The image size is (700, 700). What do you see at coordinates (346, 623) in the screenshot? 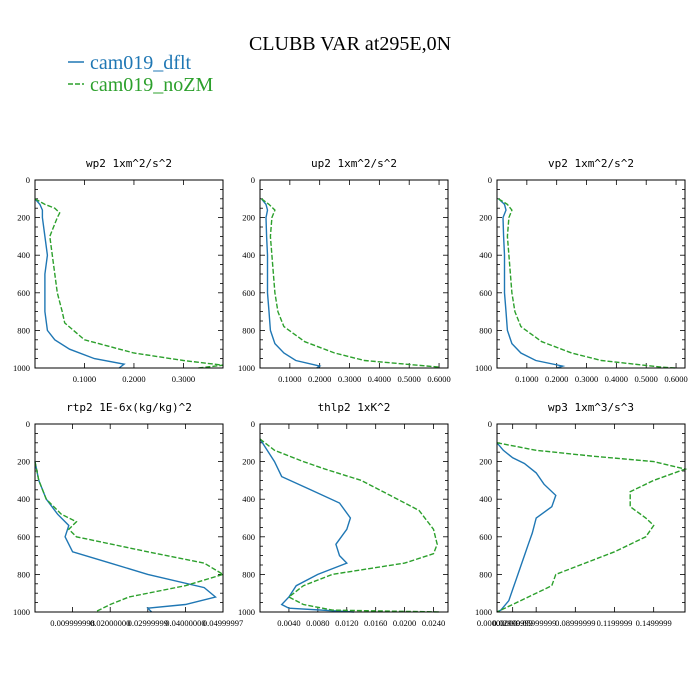
I see `x-tick-label: 0.0120` at bounding box center [346, 623].